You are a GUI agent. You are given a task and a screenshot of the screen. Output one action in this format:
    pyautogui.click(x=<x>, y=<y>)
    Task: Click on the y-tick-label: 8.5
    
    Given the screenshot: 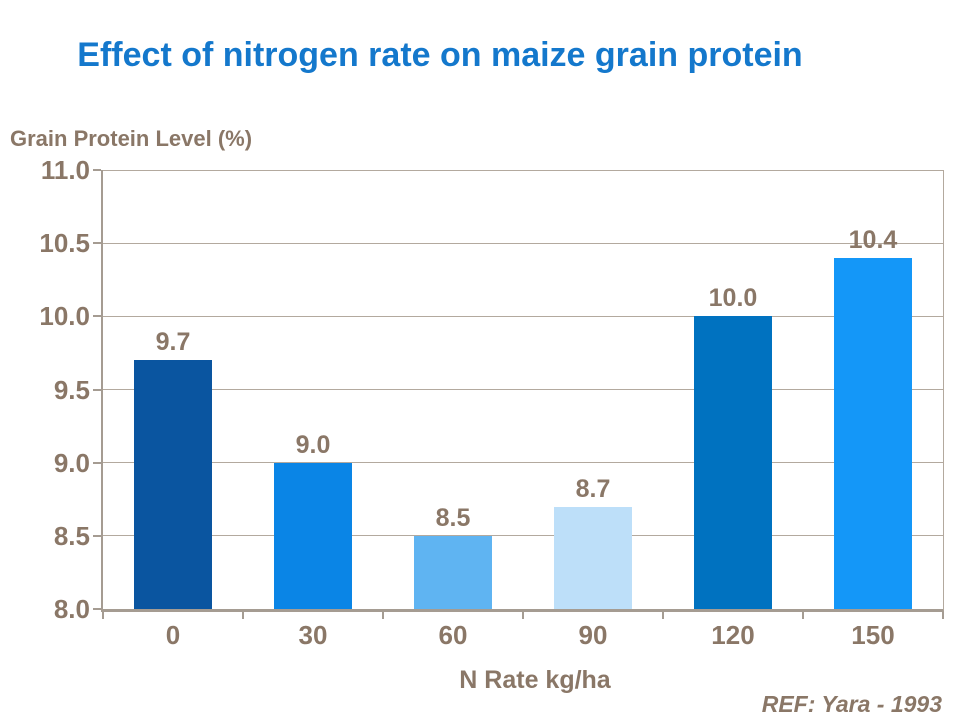 What is the action you would take?
    pyautogui.click(x=71, y=535)
    